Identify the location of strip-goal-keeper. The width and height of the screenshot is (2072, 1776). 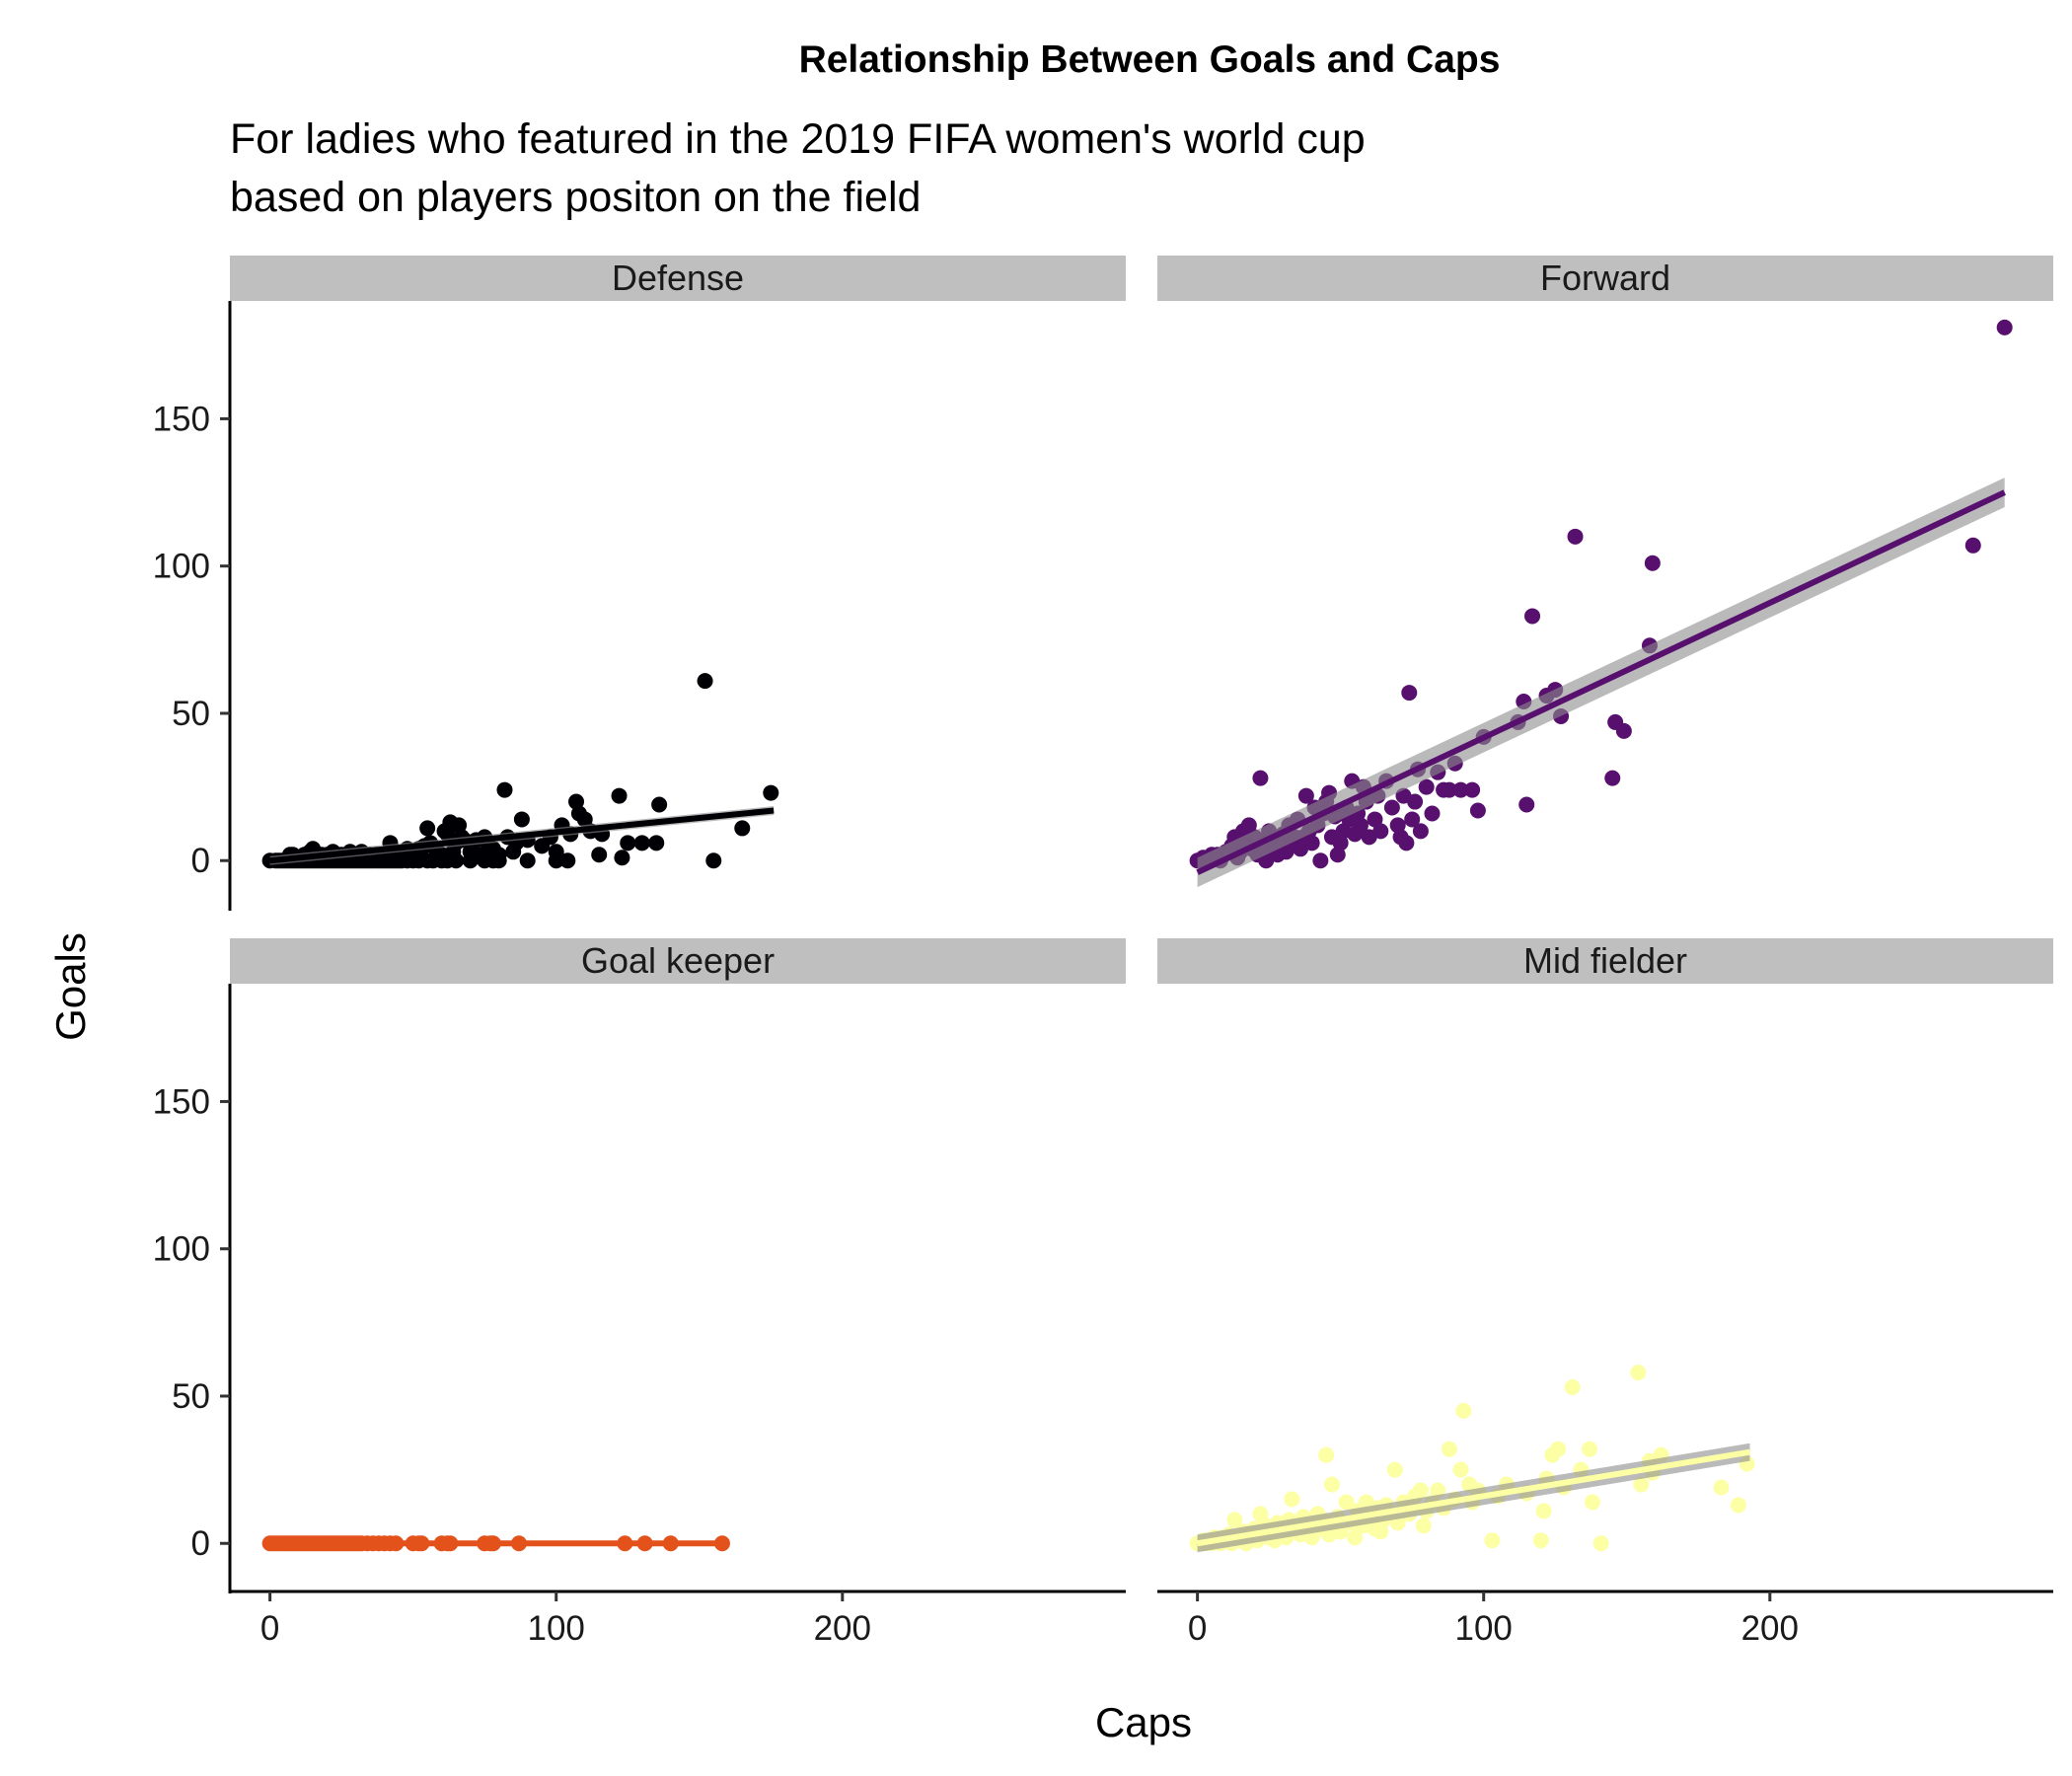
(678, 961).